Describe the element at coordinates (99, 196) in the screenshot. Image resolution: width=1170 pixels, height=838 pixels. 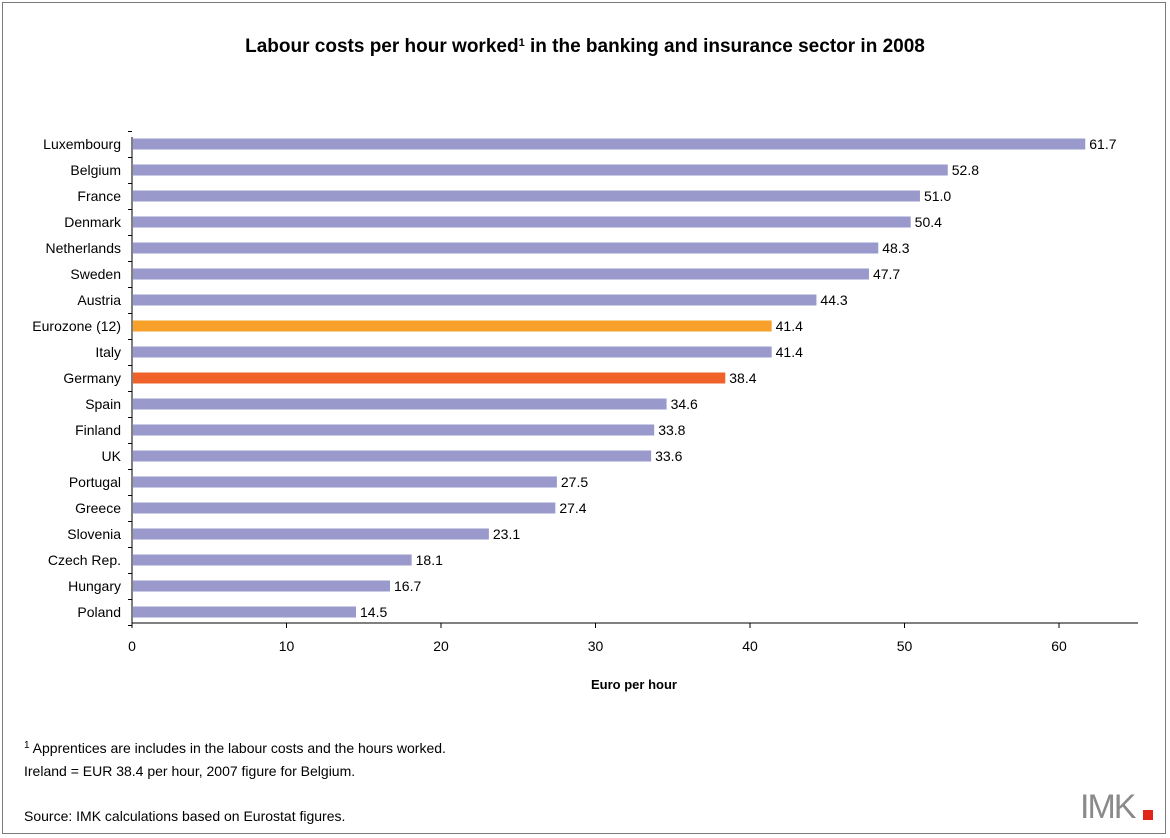
I see `category-label: France` at that location.